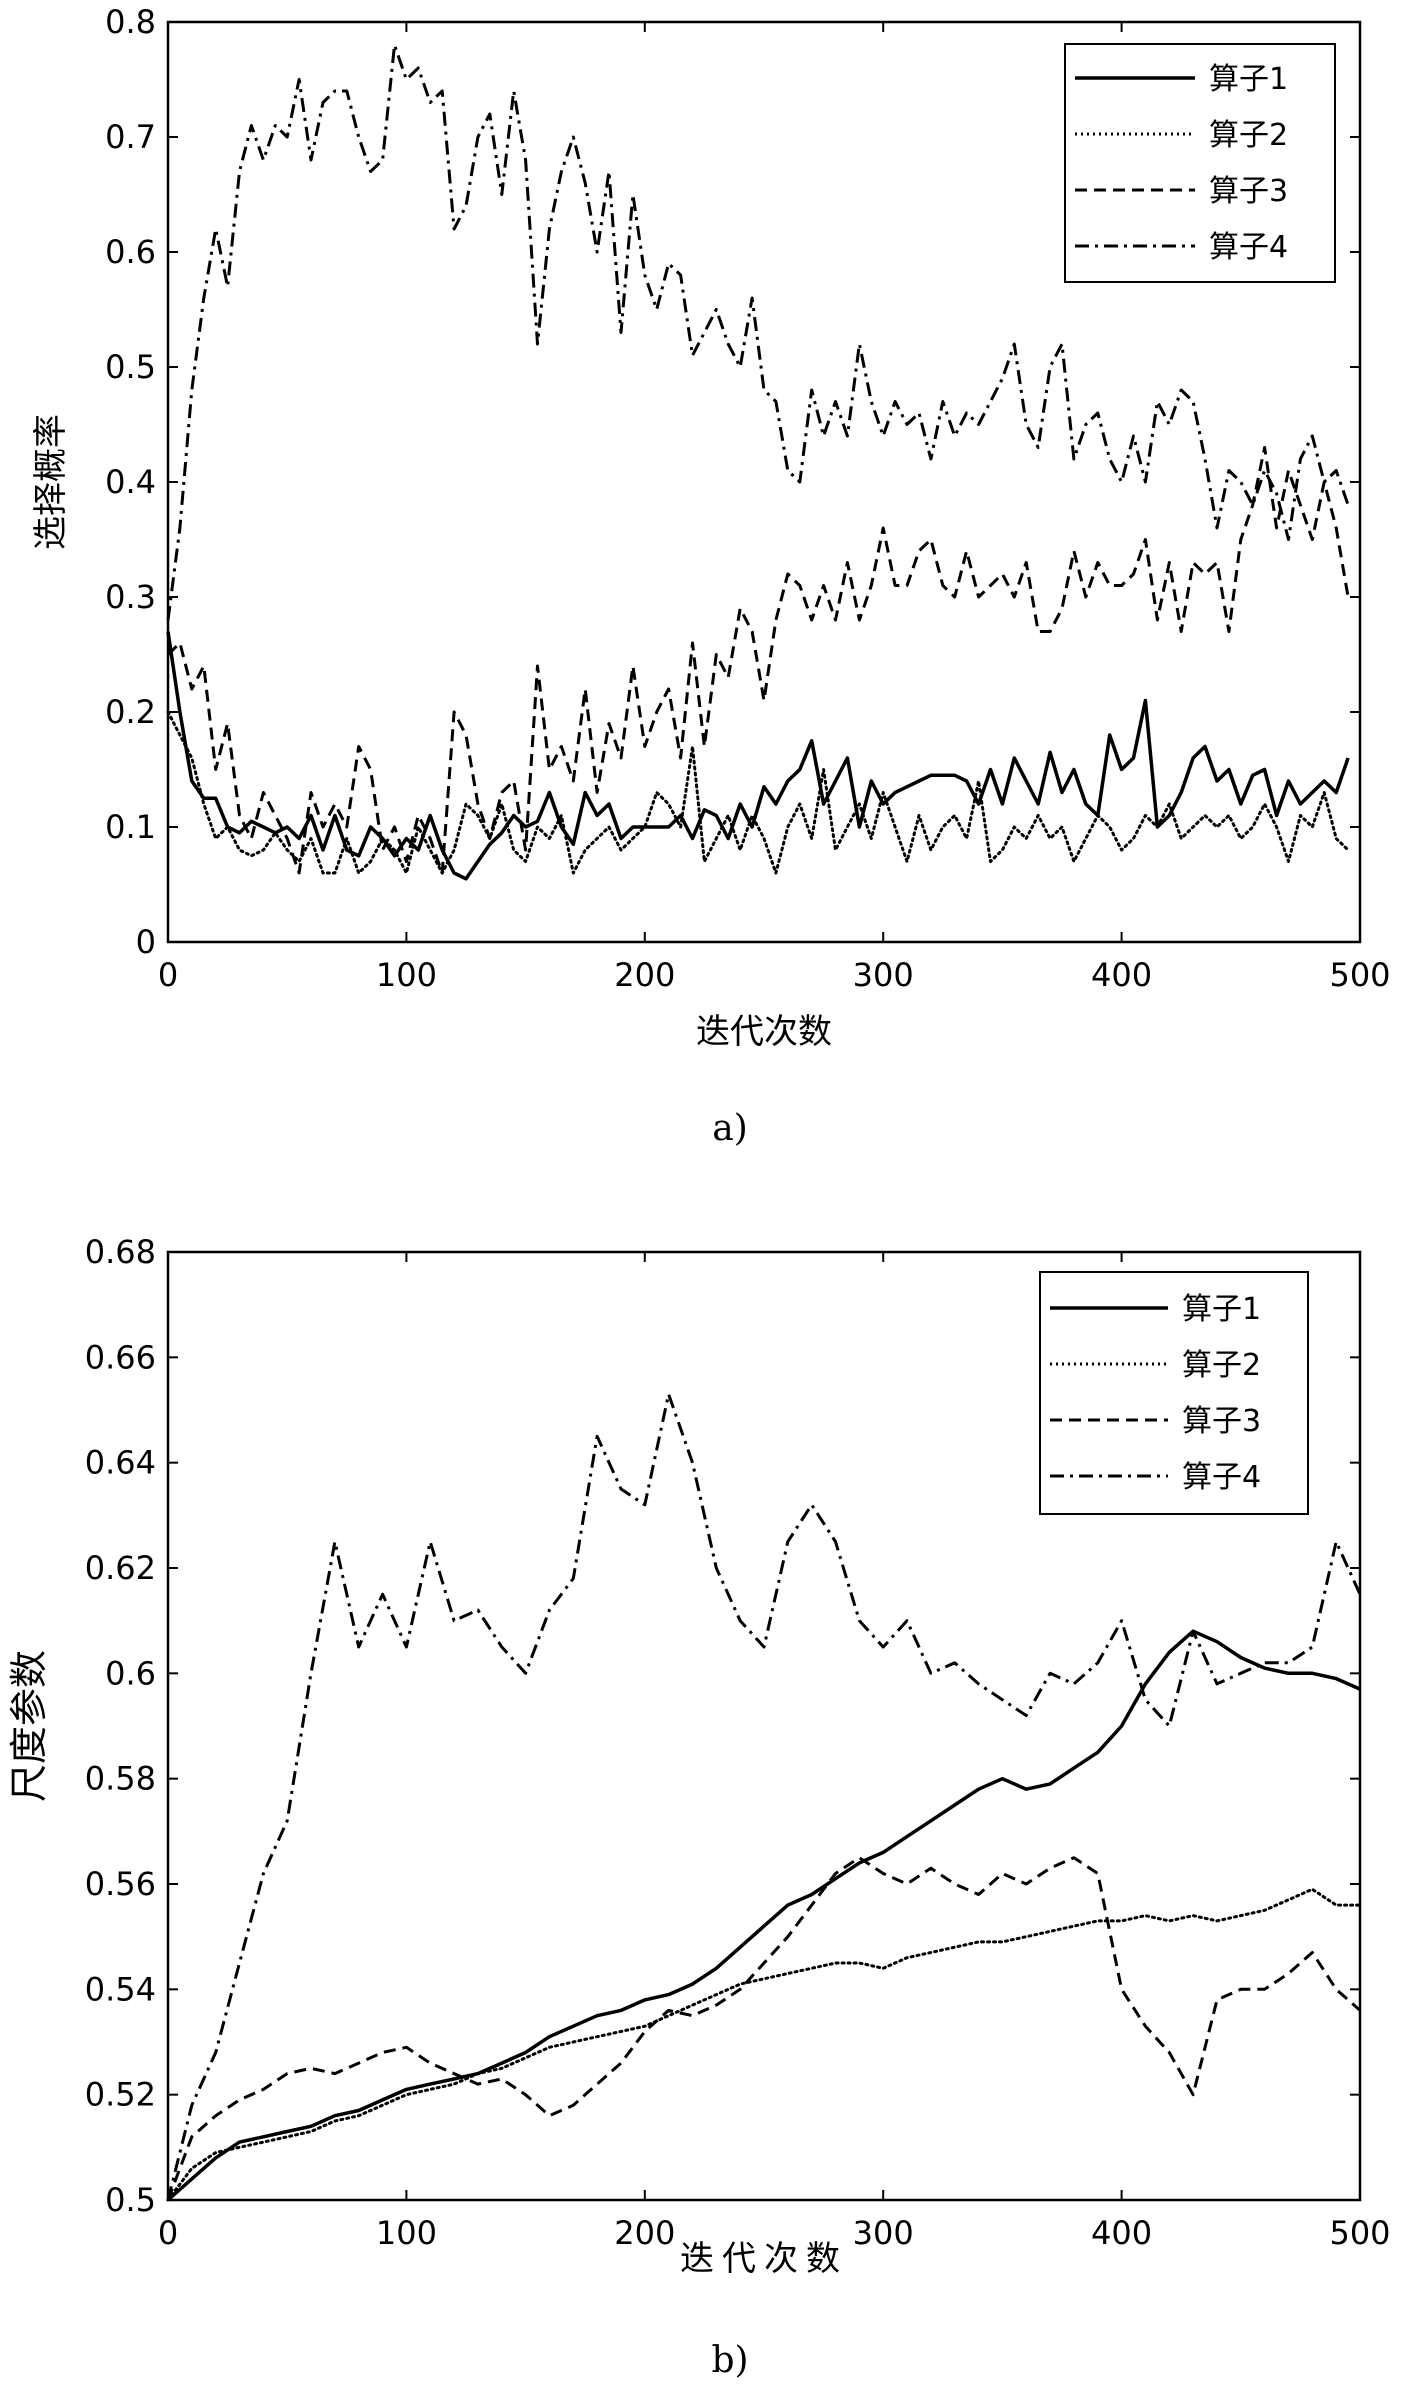  What do you see at coordinates (120, 1252) in the screenshot?
I see `chart-b-y-tick-label: 0.68` at bounding box center [120, 1252].